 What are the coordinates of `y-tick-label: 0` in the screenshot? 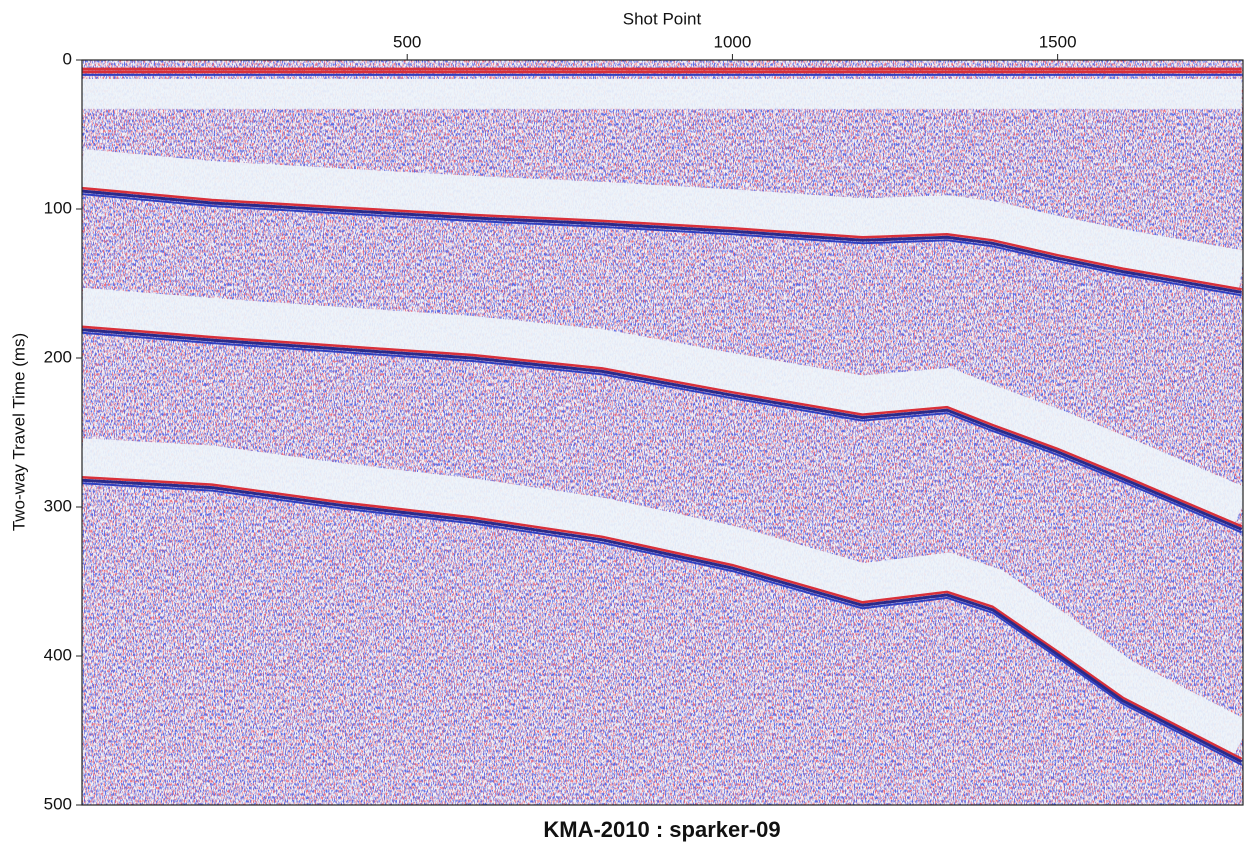 It's located at (67, 58).